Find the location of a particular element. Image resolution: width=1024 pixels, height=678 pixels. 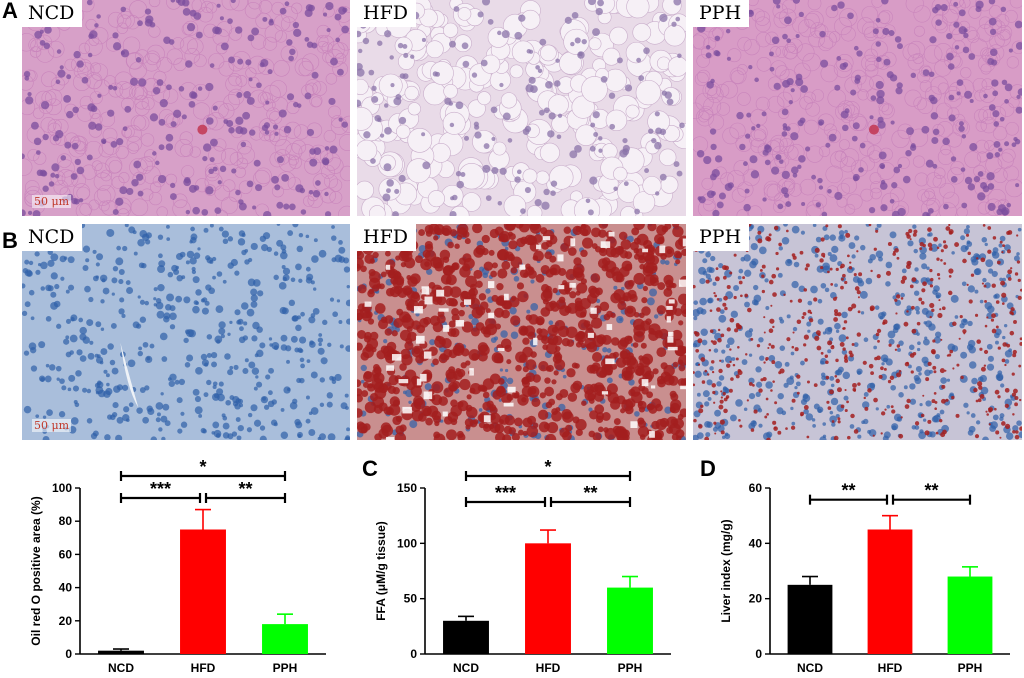

he-micrograph-pph: PPH is located at coordinates (857, 108).